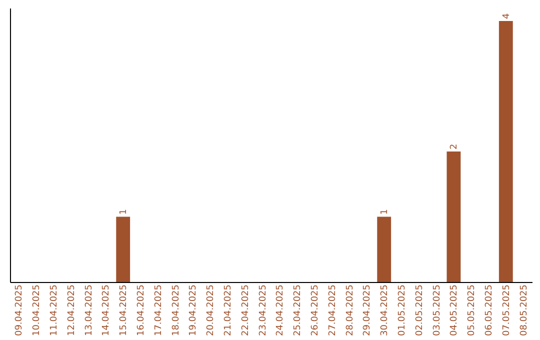 The image size is (540, 340). What do you see at coordinates (472, 310) in the screenshot?
I see `x-tick-label: 05.05.2025` at bounding box center [472, 310].